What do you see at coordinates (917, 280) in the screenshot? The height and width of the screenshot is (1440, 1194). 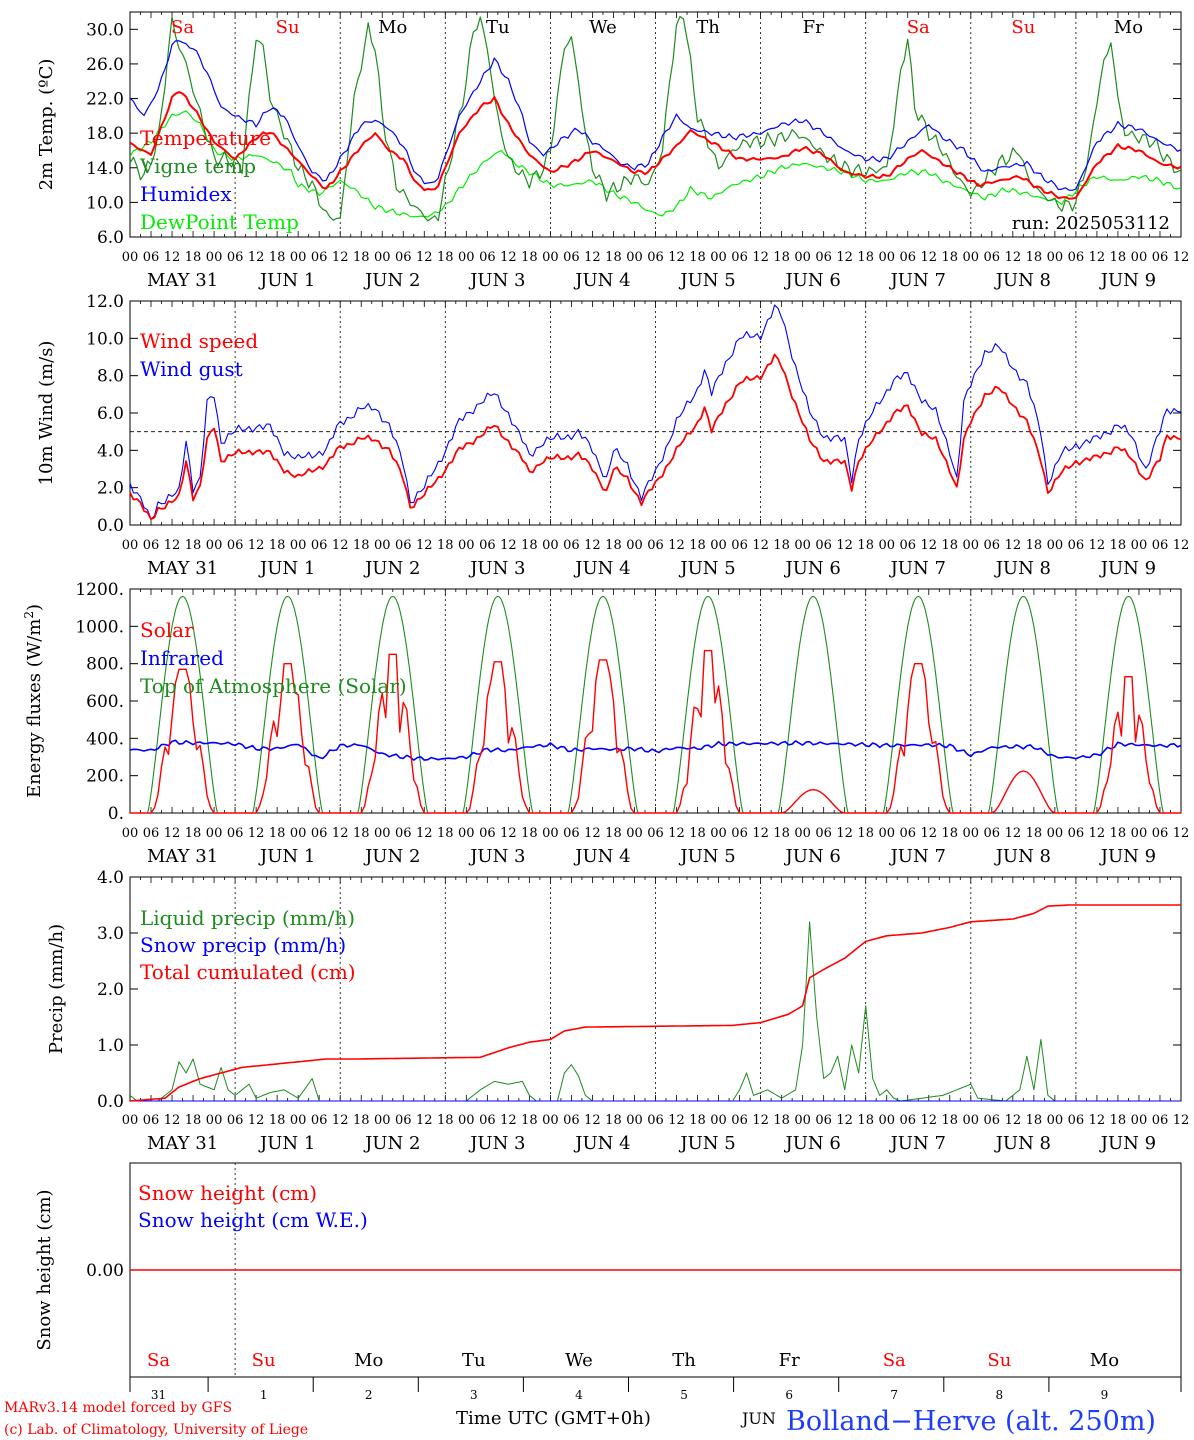 I see `date-label: JUN 7` at bounding box center [917, 280].